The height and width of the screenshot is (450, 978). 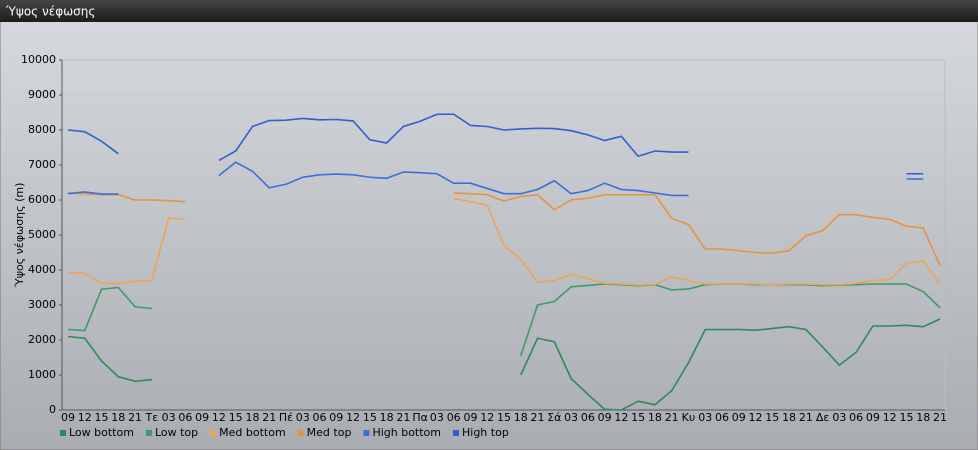 I want to click on y-tick-label: 1000, so click(x=42, y=374).